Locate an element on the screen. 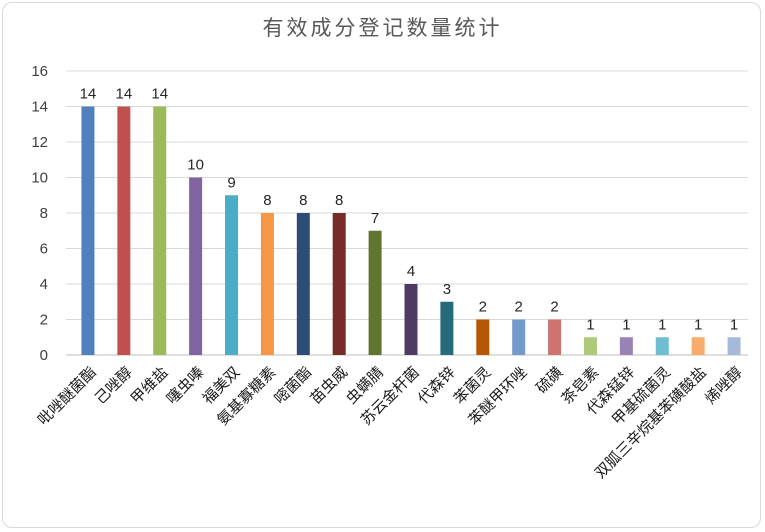  data-label: 4 is located at coordinates (411, 271).